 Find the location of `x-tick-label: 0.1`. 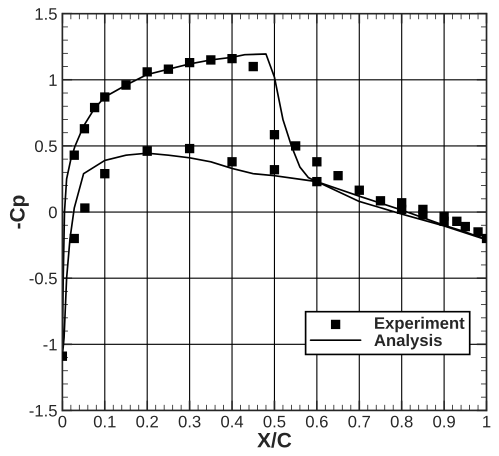

x-tick-label: 0.1 is located at coordinates (105, 422).